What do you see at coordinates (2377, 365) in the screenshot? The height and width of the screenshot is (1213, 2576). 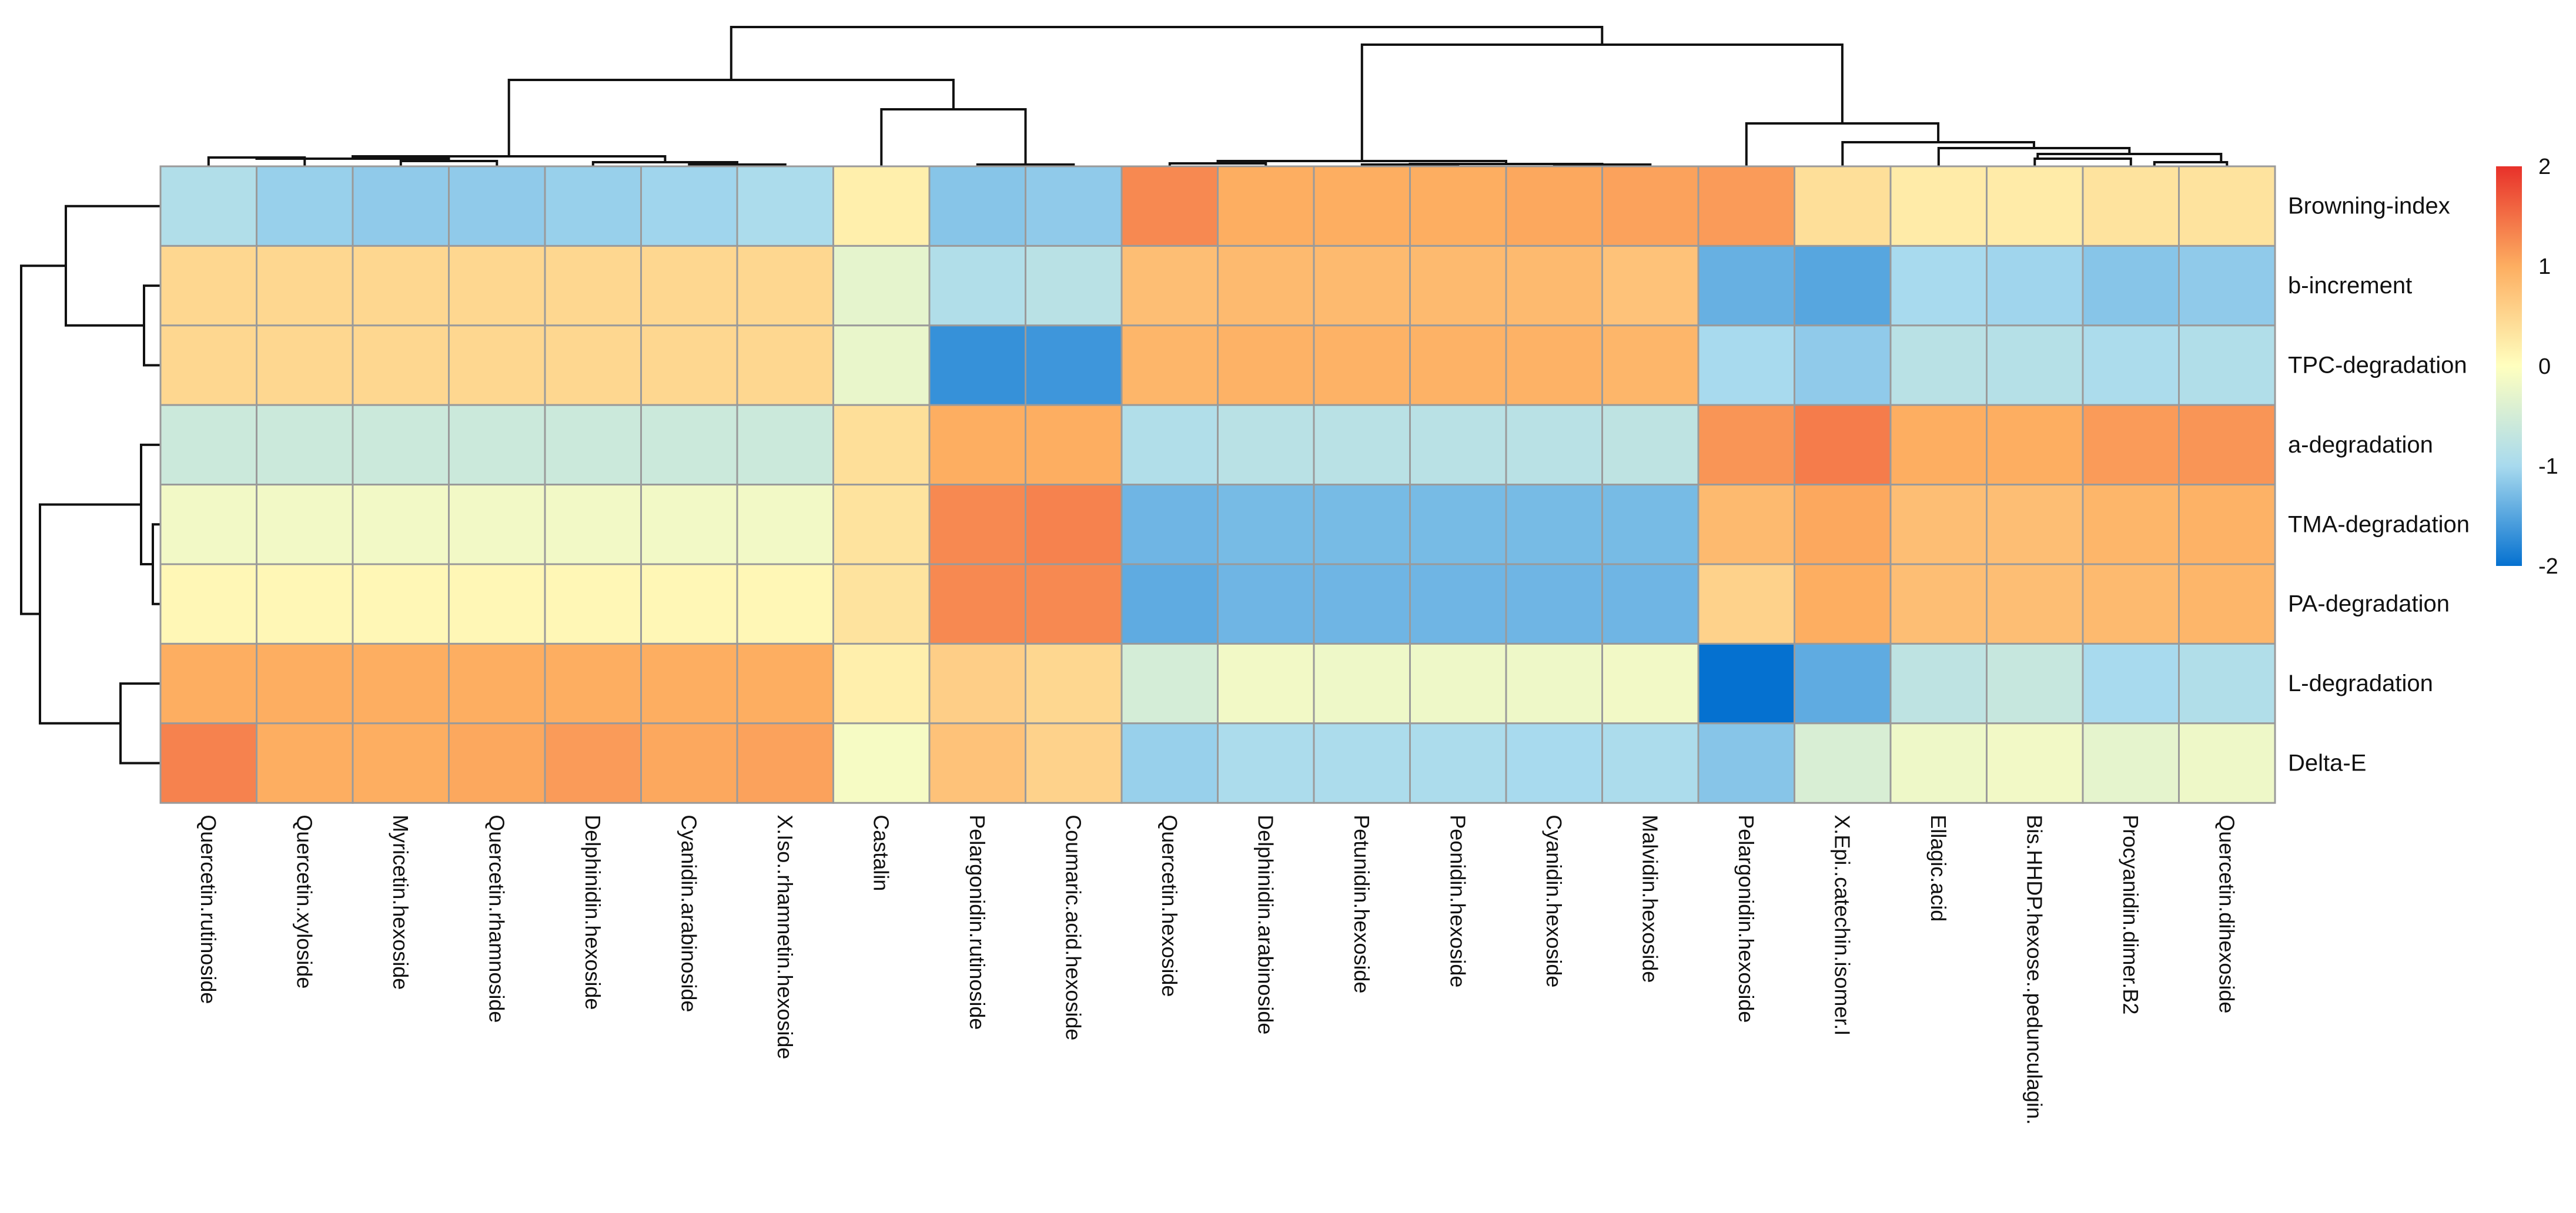 I see `row-label: TPC-degradation` at bounding box center [2377, 365].